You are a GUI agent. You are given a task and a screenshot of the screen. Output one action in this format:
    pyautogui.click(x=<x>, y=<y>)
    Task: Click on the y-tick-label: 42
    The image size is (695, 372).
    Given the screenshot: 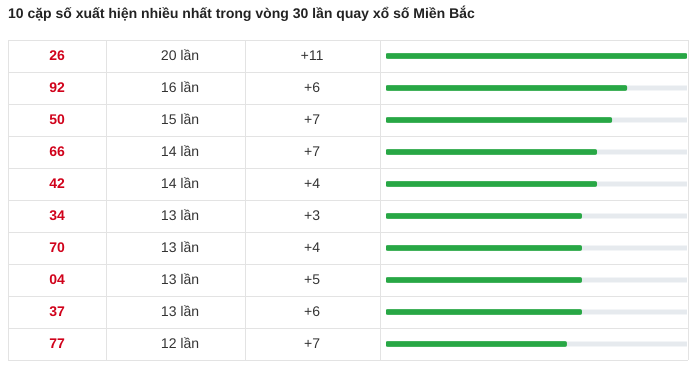 What is the action you would take?
    pyautogui.click(x=57, y=182)
    